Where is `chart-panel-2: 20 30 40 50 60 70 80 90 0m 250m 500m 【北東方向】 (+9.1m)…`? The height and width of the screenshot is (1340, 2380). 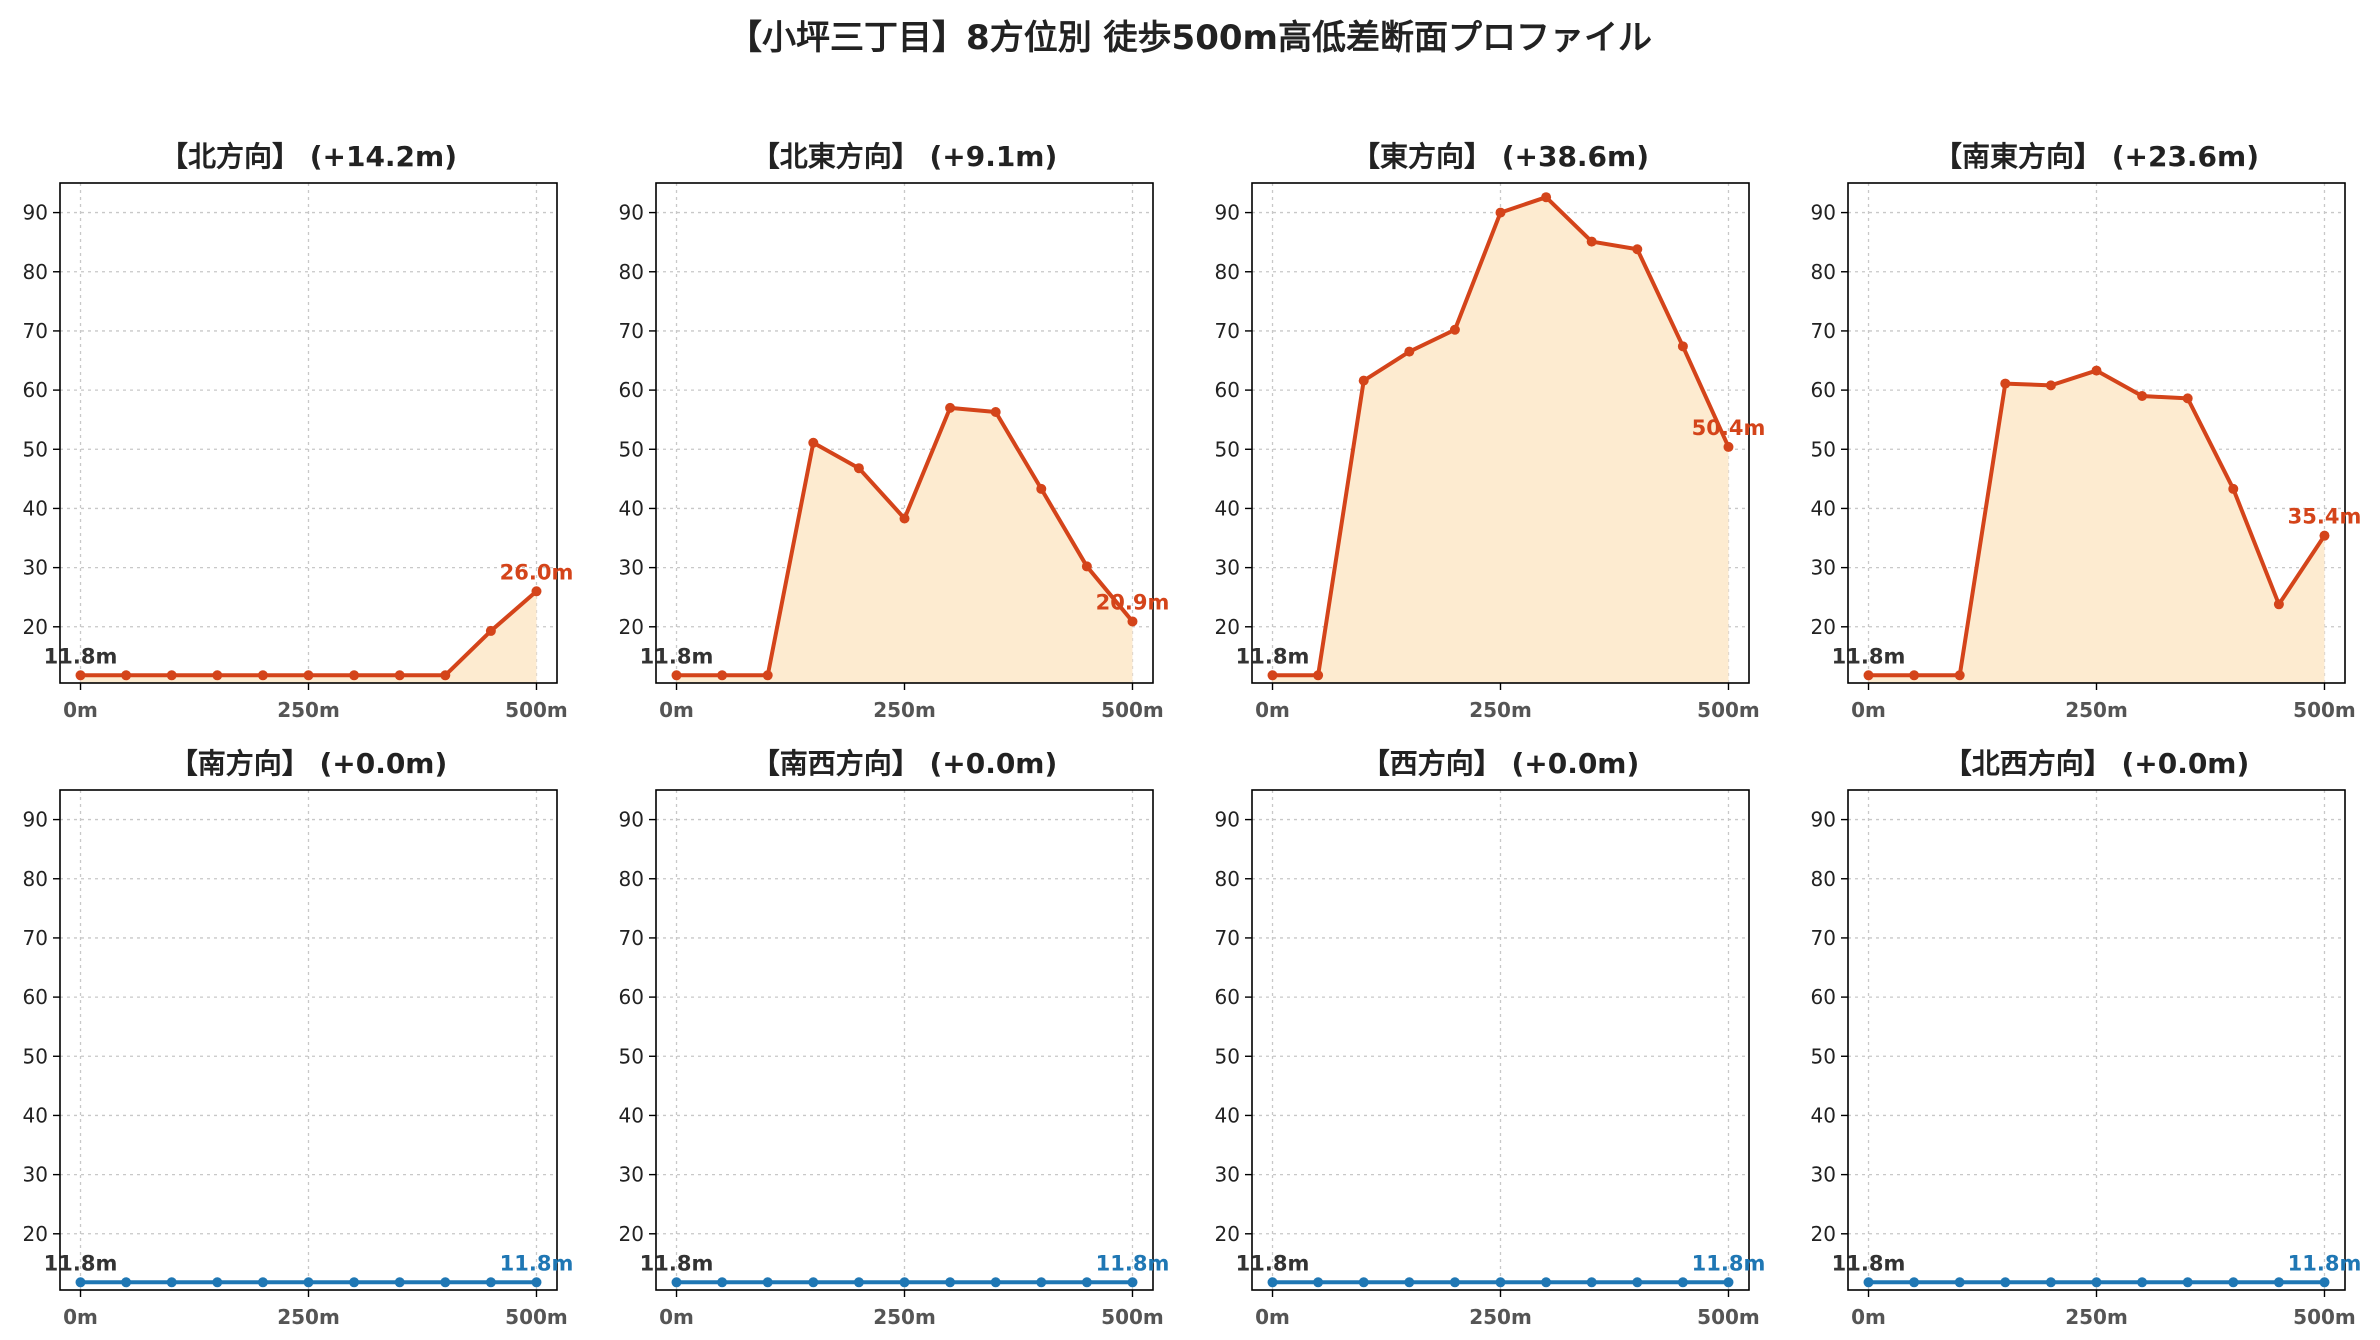
chart-panel-2: 20 30 40 50 60 70 80 90 0m 250m 500m 【北東方向】 (+9.1m)… is located at coordinates (894, 431).